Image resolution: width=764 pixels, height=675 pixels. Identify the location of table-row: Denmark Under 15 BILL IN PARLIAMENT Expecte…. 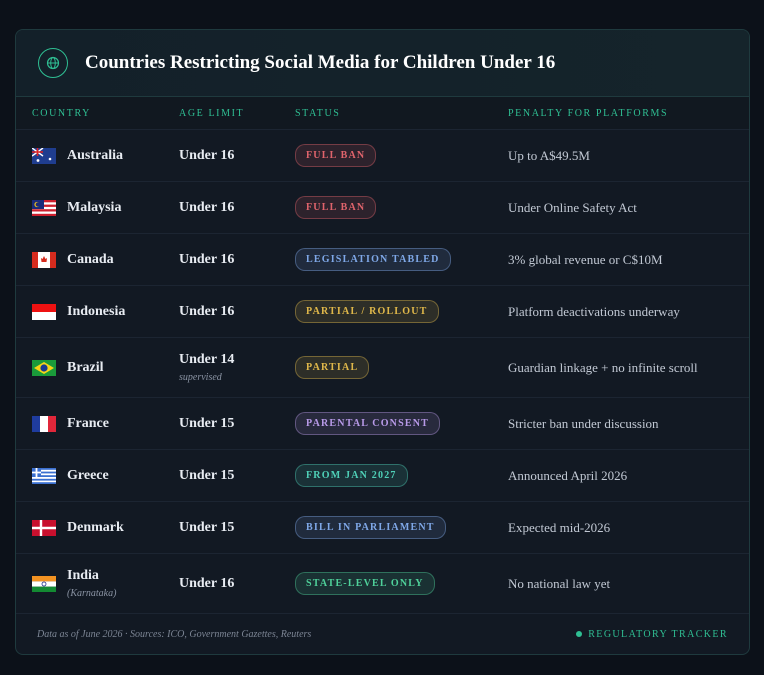
(382, 528).